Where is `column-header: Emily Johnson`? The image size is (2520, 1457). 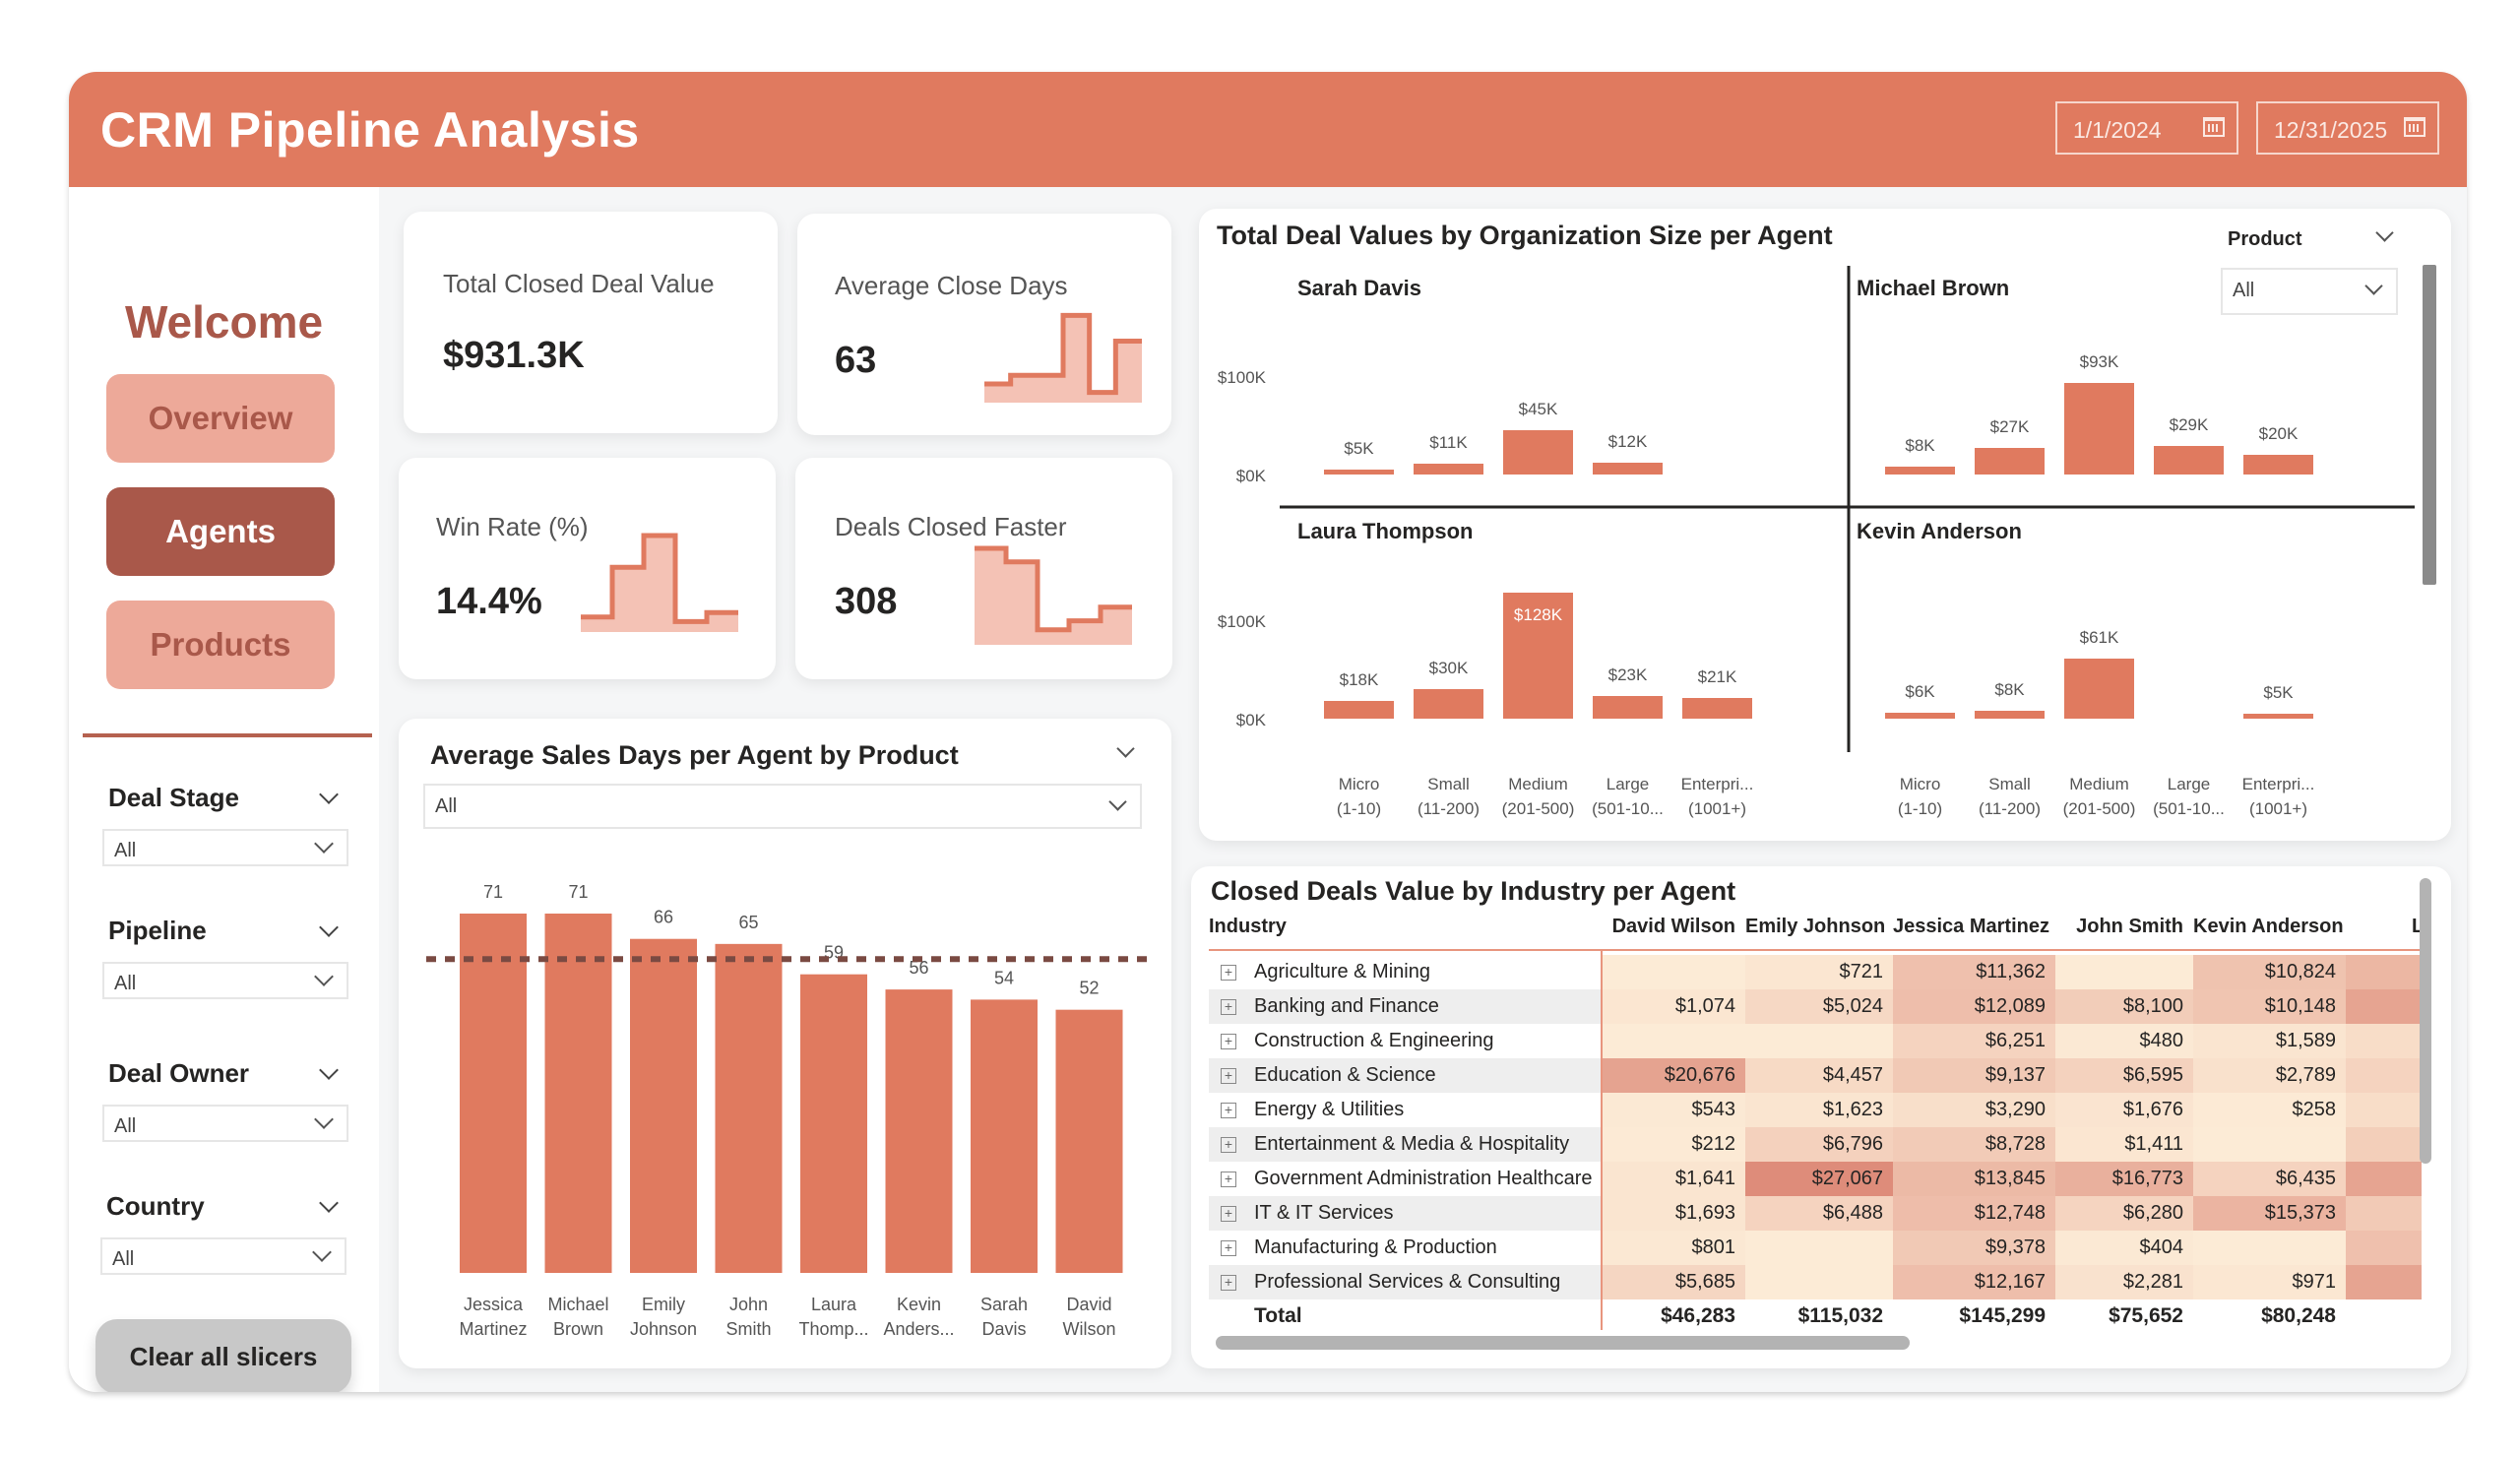
column-header: Emily Johnson is located at coordinates (1815, 926).